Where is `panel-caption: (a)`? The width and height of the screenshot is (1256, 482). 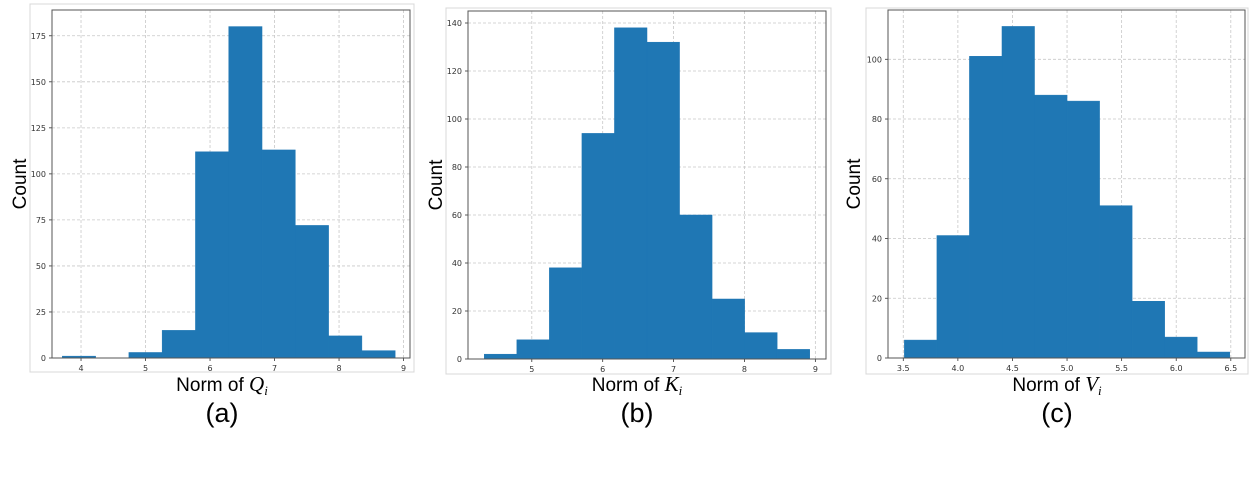 panel-caption: (a) is located at coordinates (222, 413).